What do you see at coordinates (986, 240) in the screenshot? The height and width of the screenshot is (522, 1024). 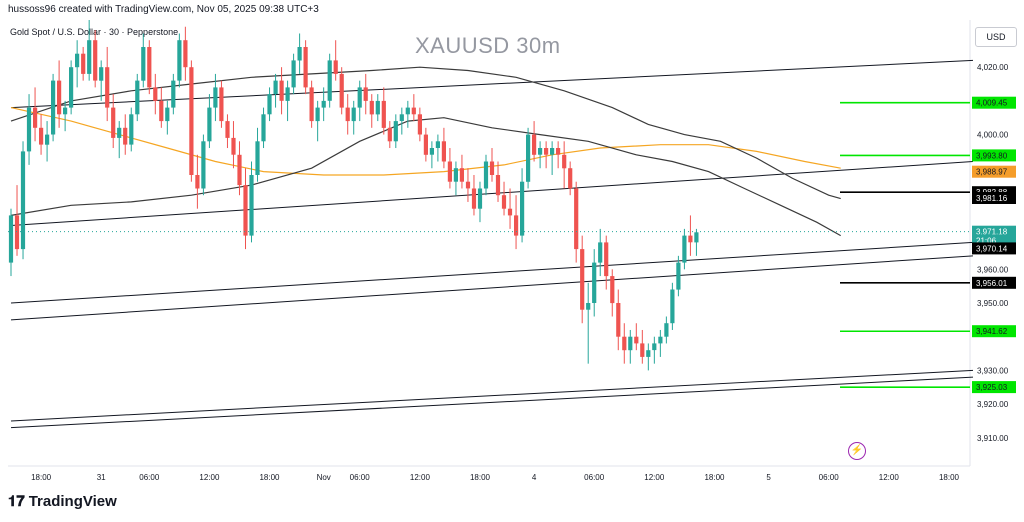 I see `price-label: 21:06` at bounding box center [986, 240].